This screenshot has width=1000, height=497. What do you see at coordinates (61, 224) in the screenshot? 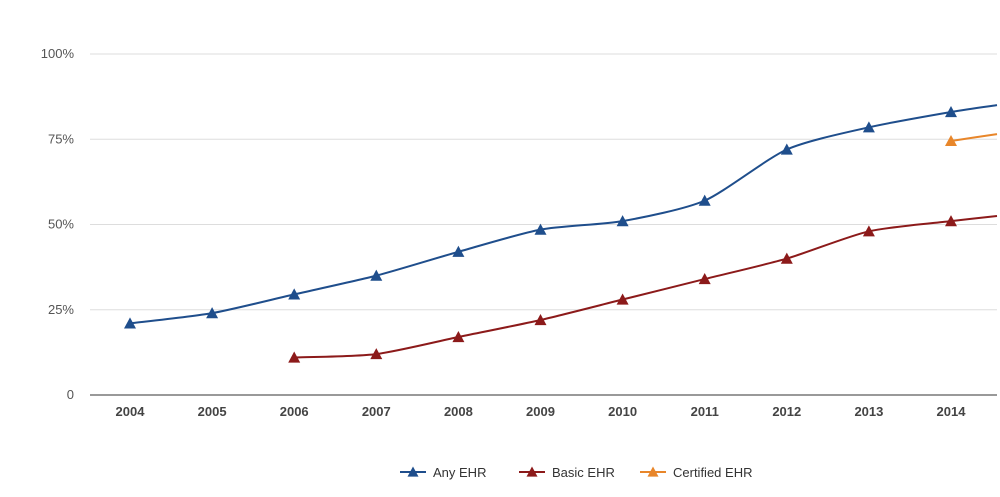
I see `y-tick-label: 50%` at bounding box center [61, 224].